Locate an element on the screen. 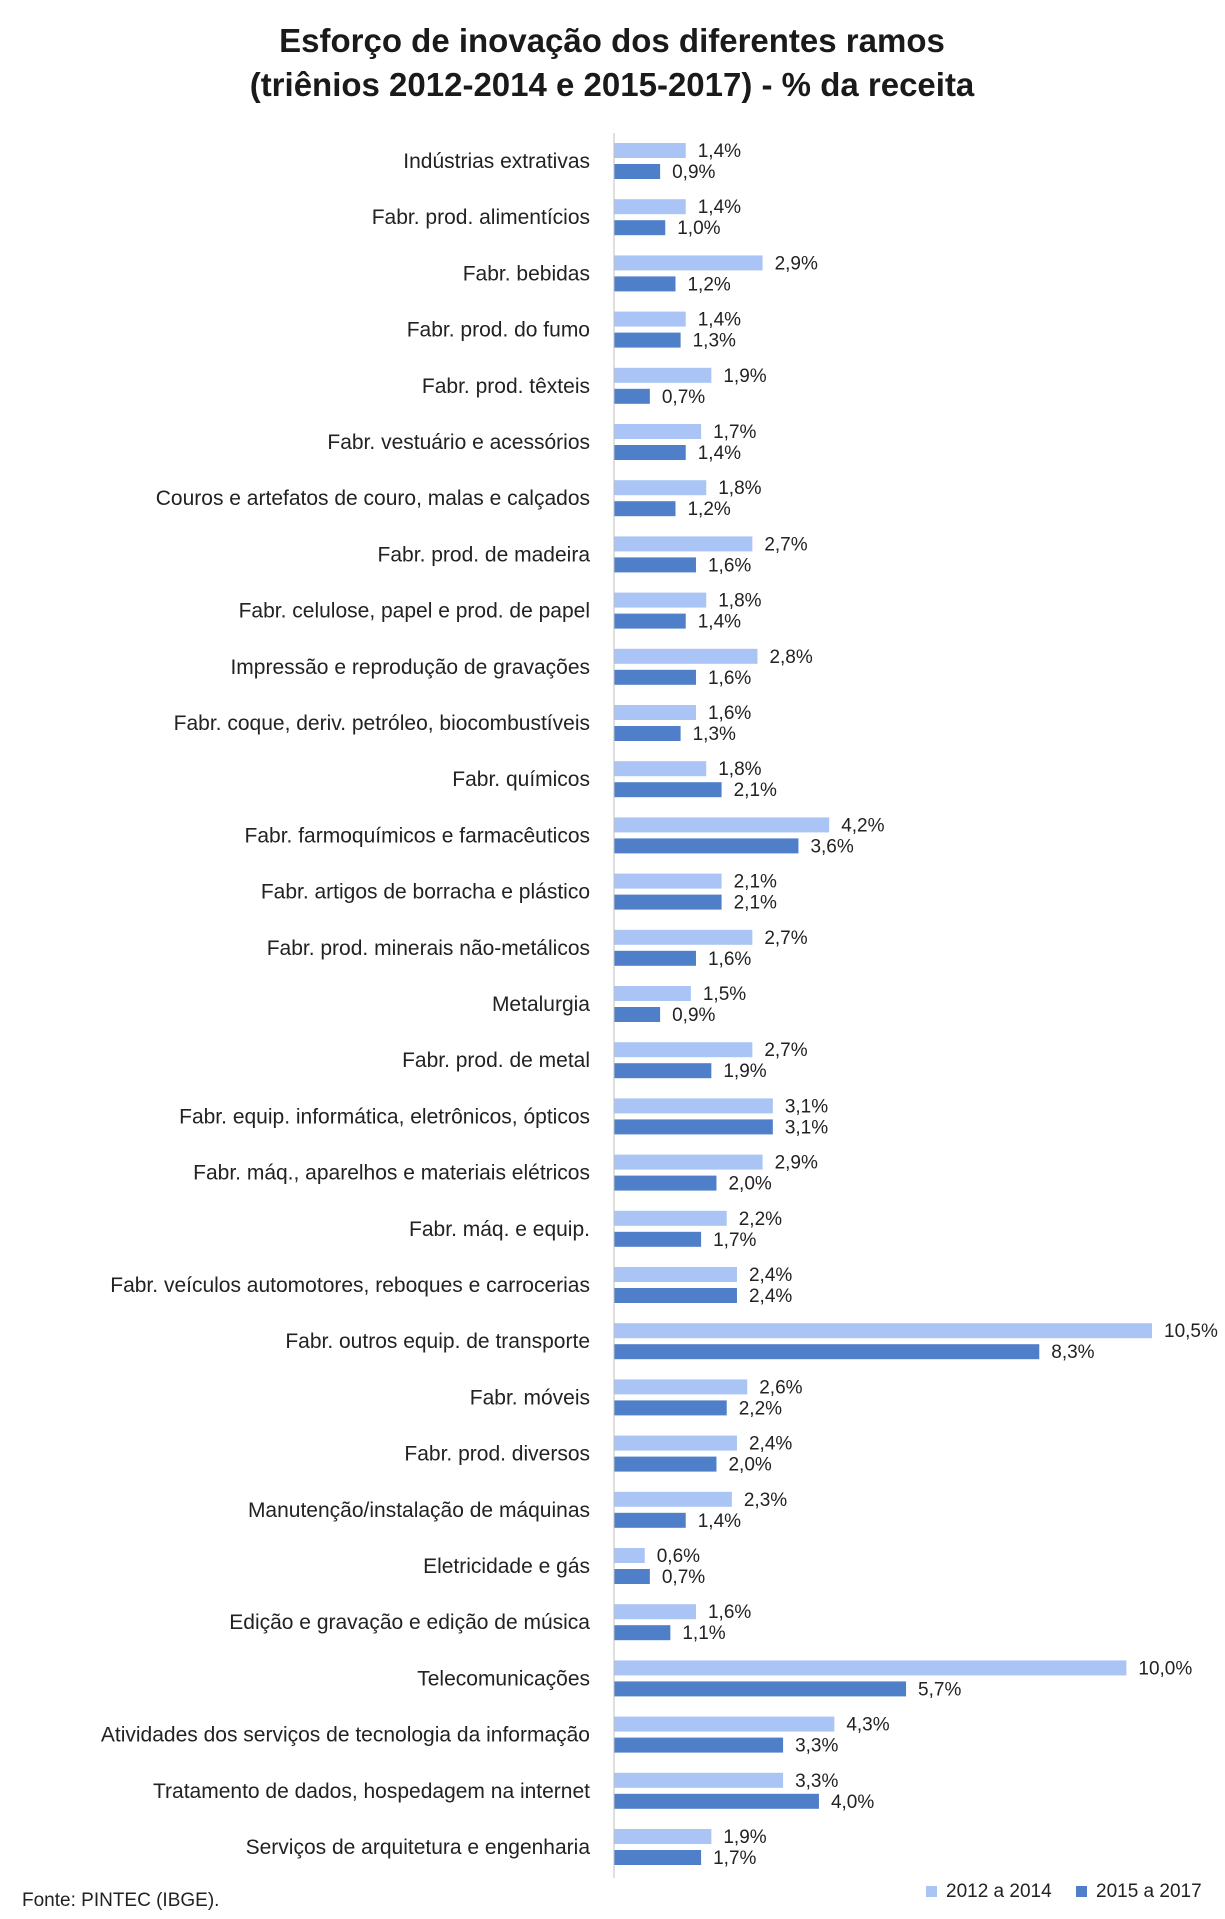  category-label: Fabr. máq. e equip. is located at coordinates (499, 1229).